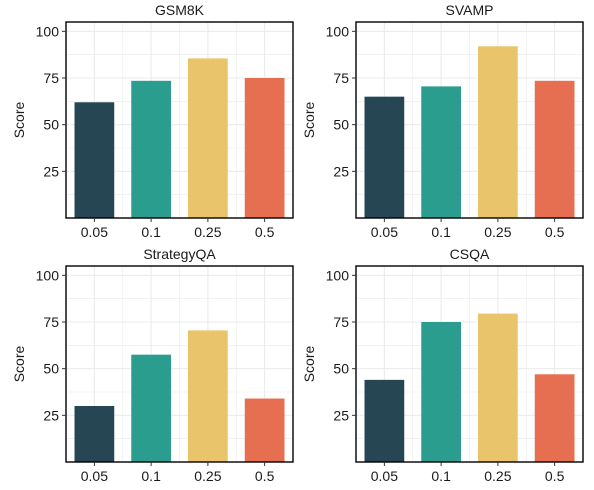  I want to click on chart-title: SVAMP, so click(470, 10).